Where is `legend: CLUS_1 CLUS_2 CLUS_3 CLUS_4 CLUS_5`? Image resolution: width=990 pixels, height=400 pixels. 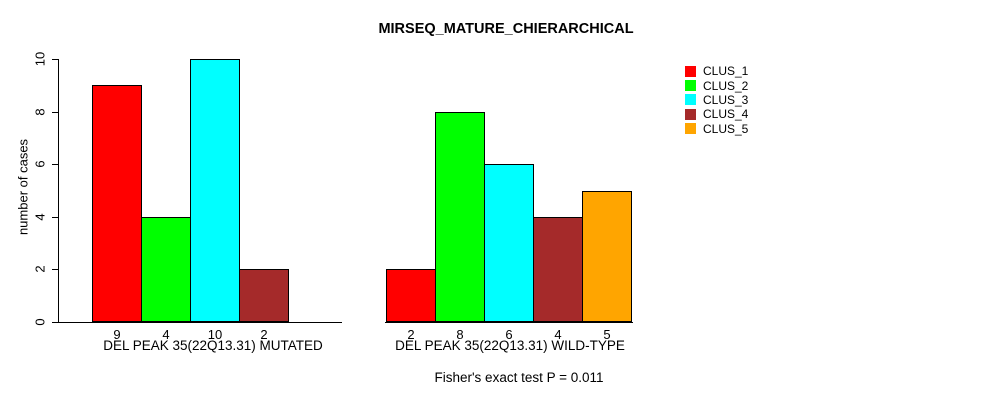
legend: CLUS_1 CLUS_2 CLUS_3 CLUS_4 CLUS_5 is located at coordinates (716, 100).